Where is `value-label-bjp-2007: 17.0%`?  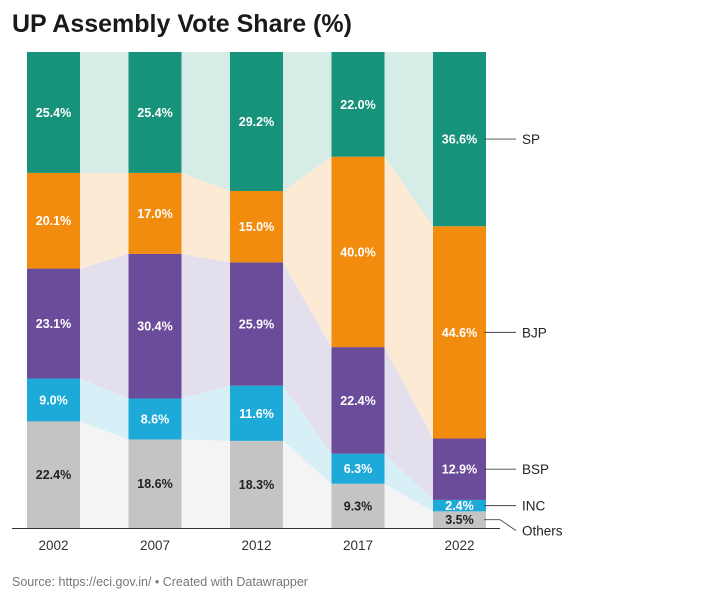
value-label-bjp-2007: 17.0% is located at coordinates (154, 214).